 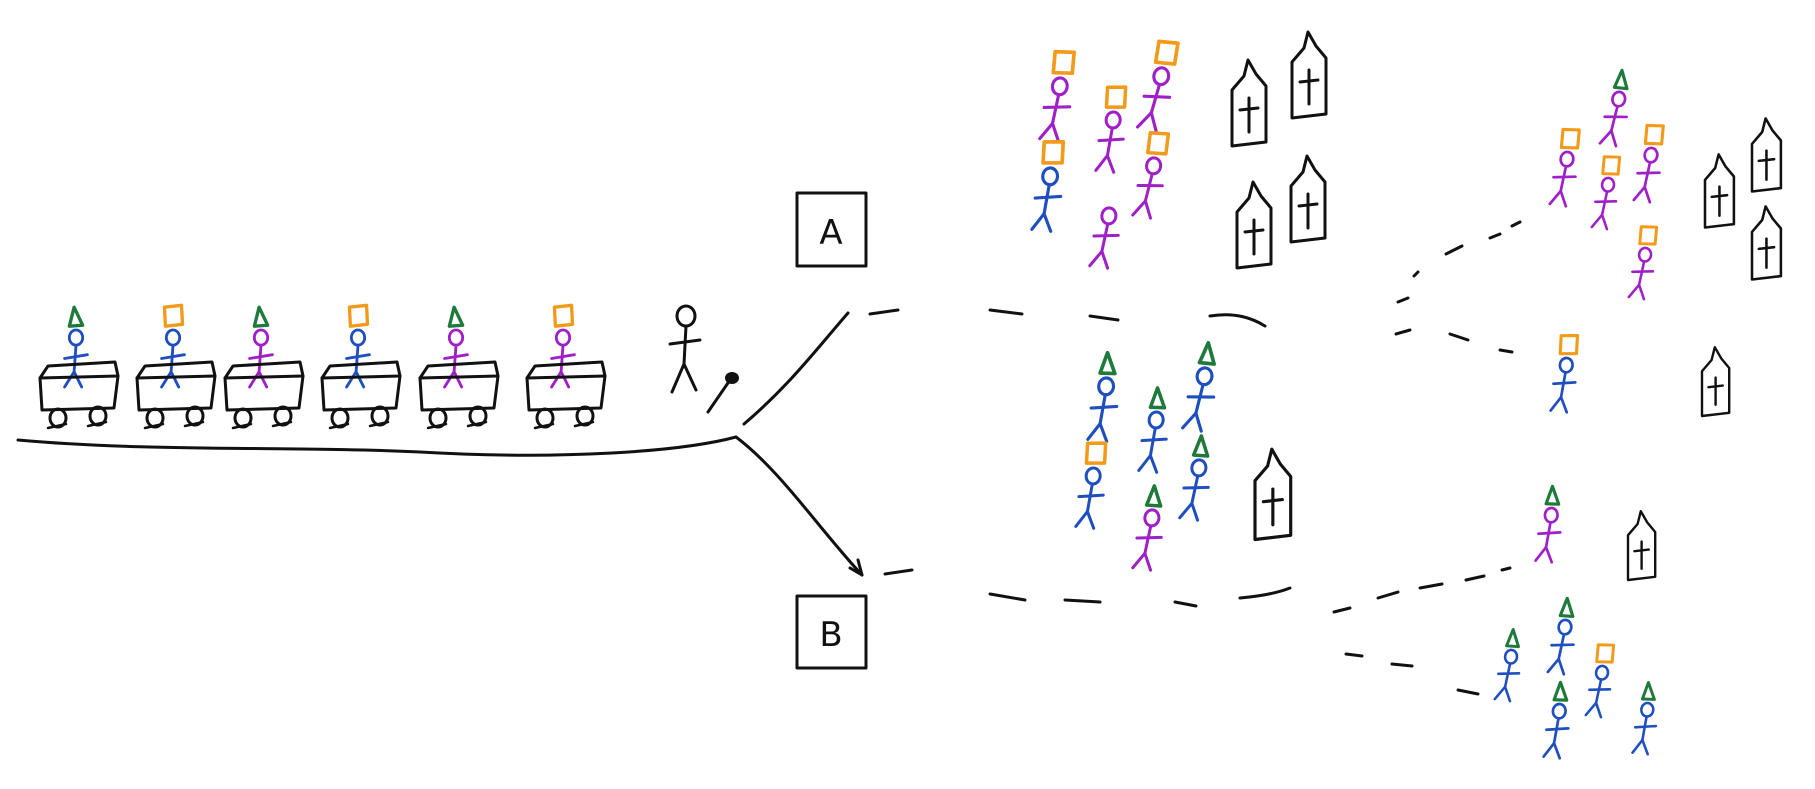 What do you see at coordinates (830, 233) in the screenshot?
I see `branch-a-label: A` at bounding box center [830, 233].